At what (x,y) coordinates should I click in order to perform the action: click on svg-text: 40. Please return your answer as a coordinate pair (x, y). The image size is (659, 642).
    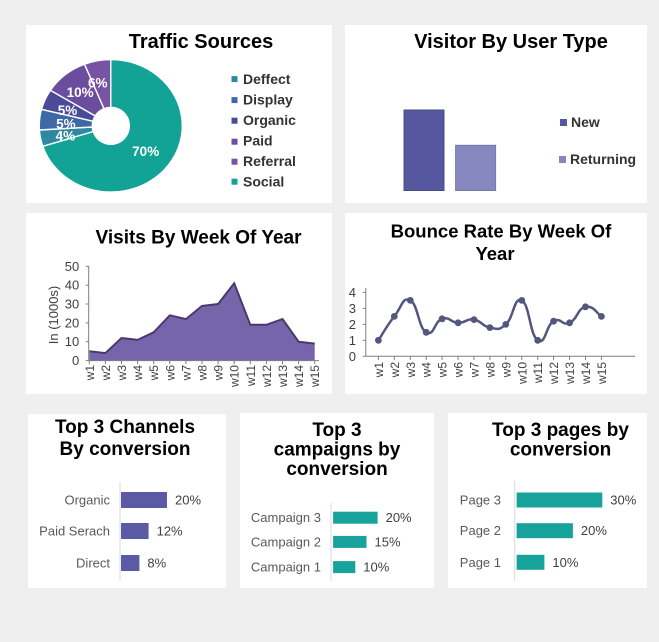
    Looking at the image, I should click on (72, 285).